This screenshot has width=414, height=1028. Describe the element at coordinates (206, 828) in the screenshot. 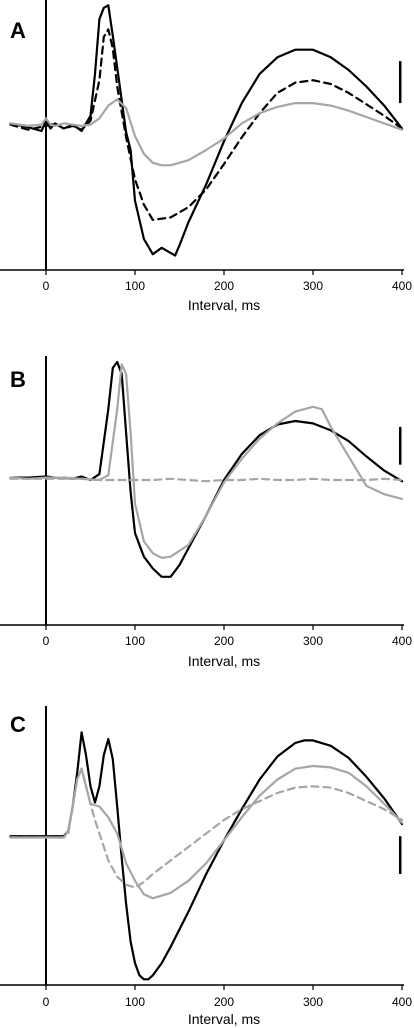

I see `panel-c-series-3-line` at that location.